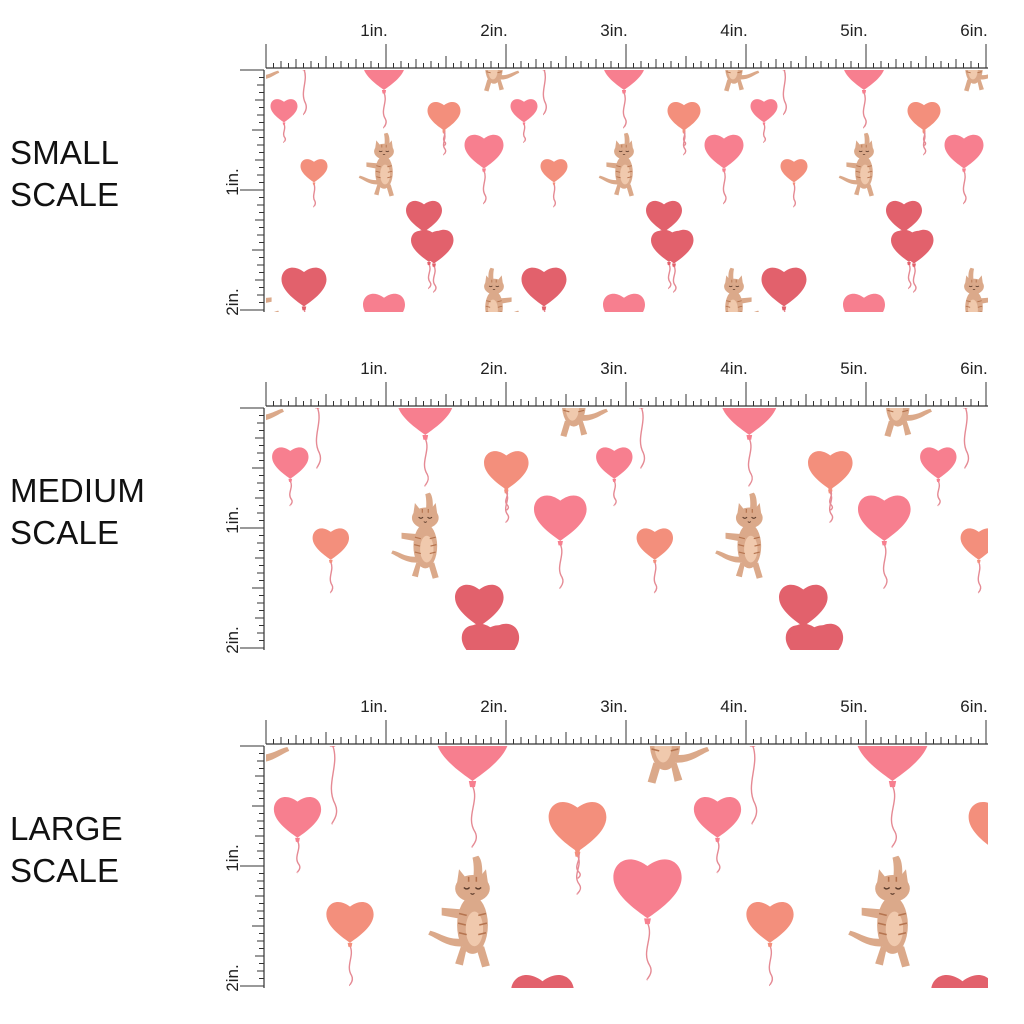  What do you see at coordinates (65, 152) in the screenshot?
I see `small-scale-label-line1: SMALL` at bounding box center [65, 152].